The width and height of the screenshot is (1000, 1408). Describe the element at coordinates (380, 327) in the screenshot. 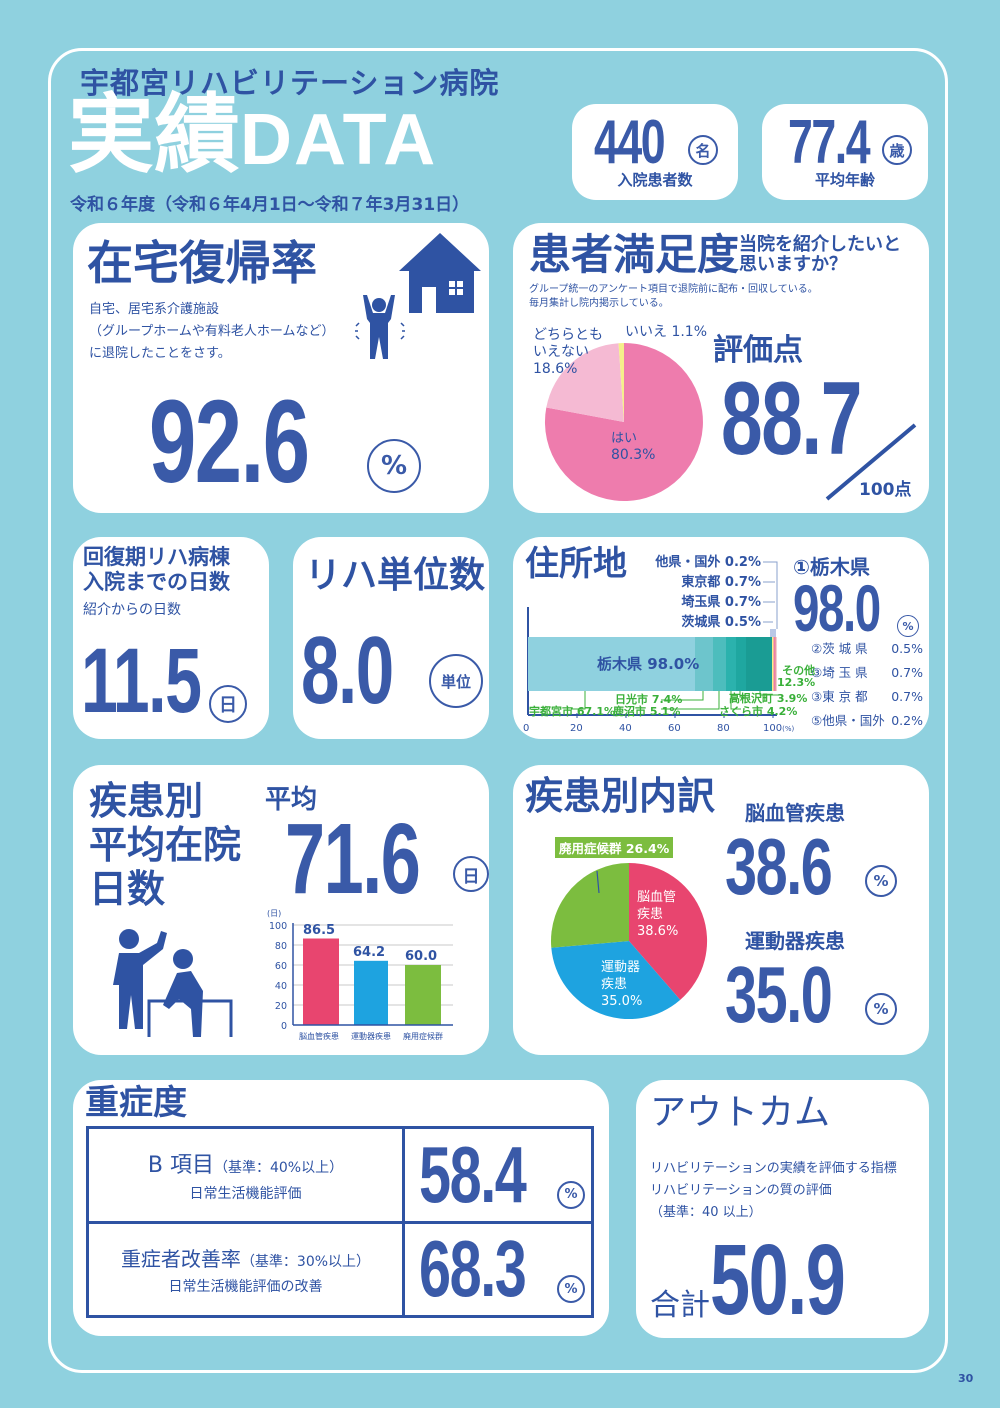

I see `cheering-person-icon` at that location.